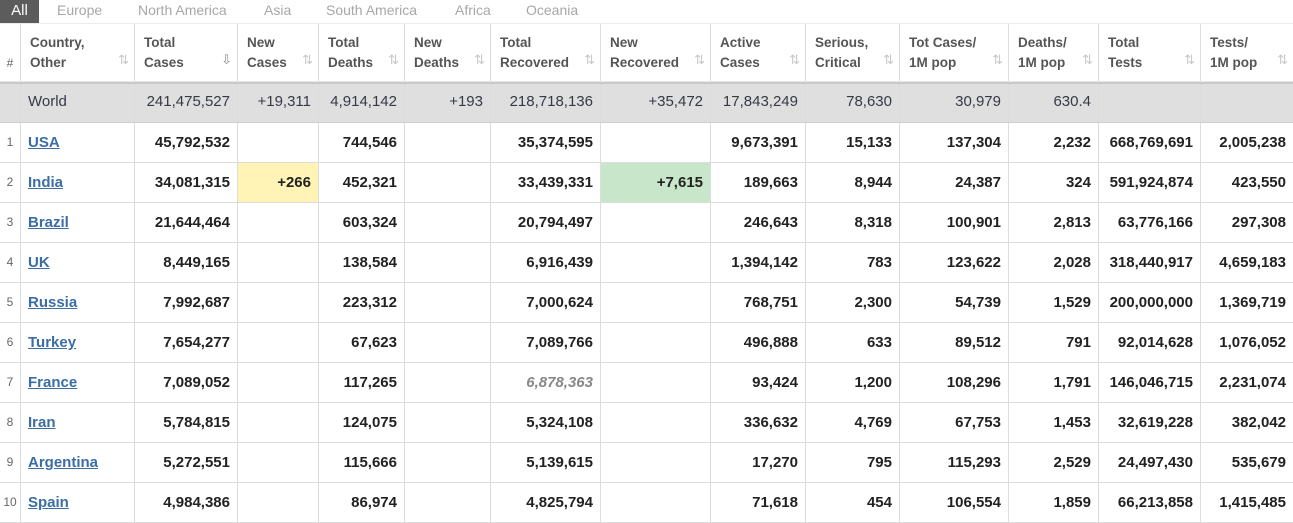 This screenshot has width=1293, height=523. Describe the element at coordinates (278, 10) in the screenshot. I see `tab-asia: Asia` at that location.